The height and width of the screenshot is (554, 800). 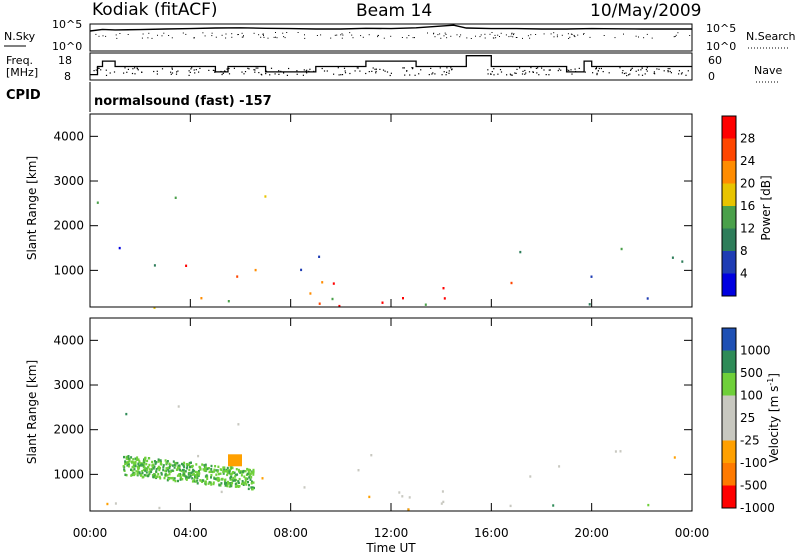 I want to click on freq-right-tick-bottom: 0, so click(x=711, y=76).